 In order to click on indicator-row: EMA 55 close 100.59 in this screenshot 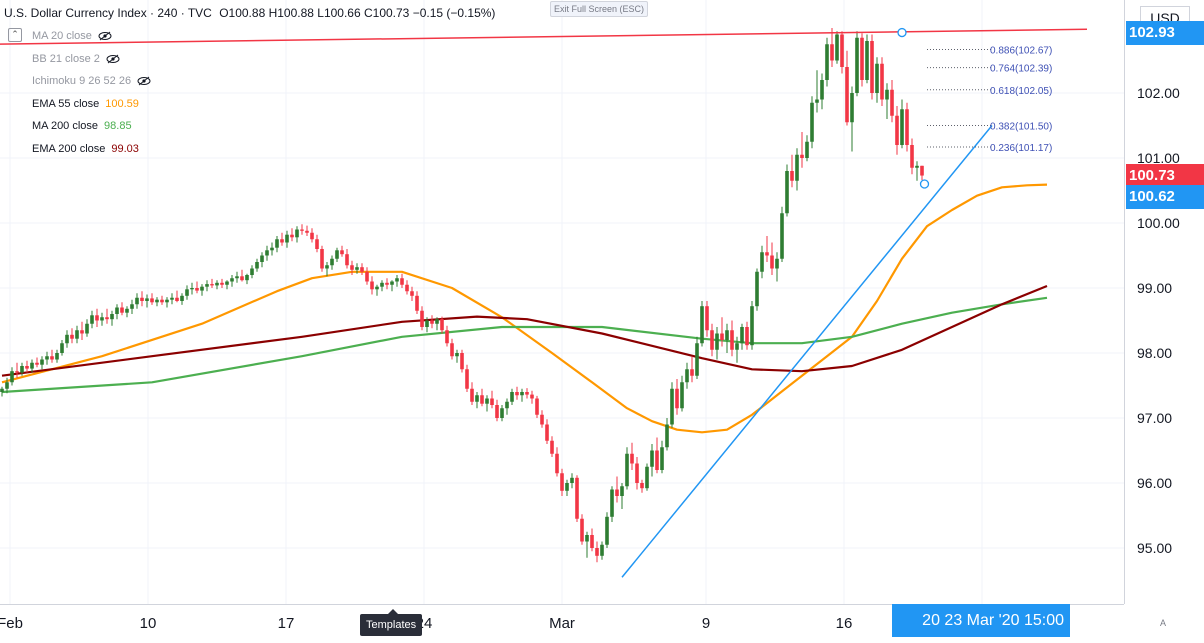, I will do `click(249, 104)`.